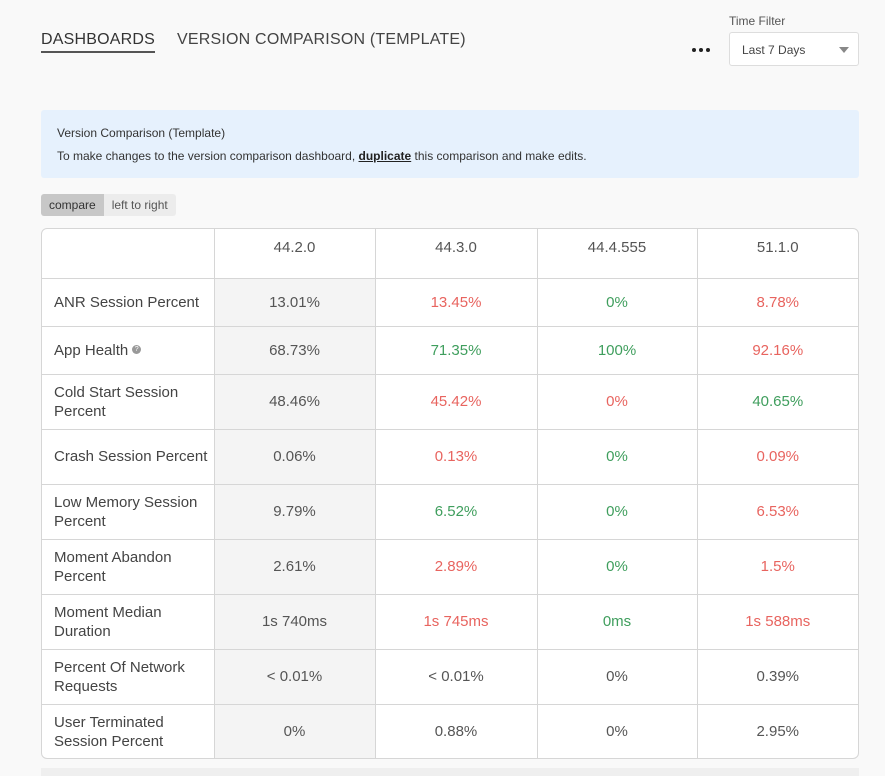  What do you see at coordinates (113, 566) in the screenshot?
I see `metric-name: Moment Abandon Percent` at bounding box center [113, 566].